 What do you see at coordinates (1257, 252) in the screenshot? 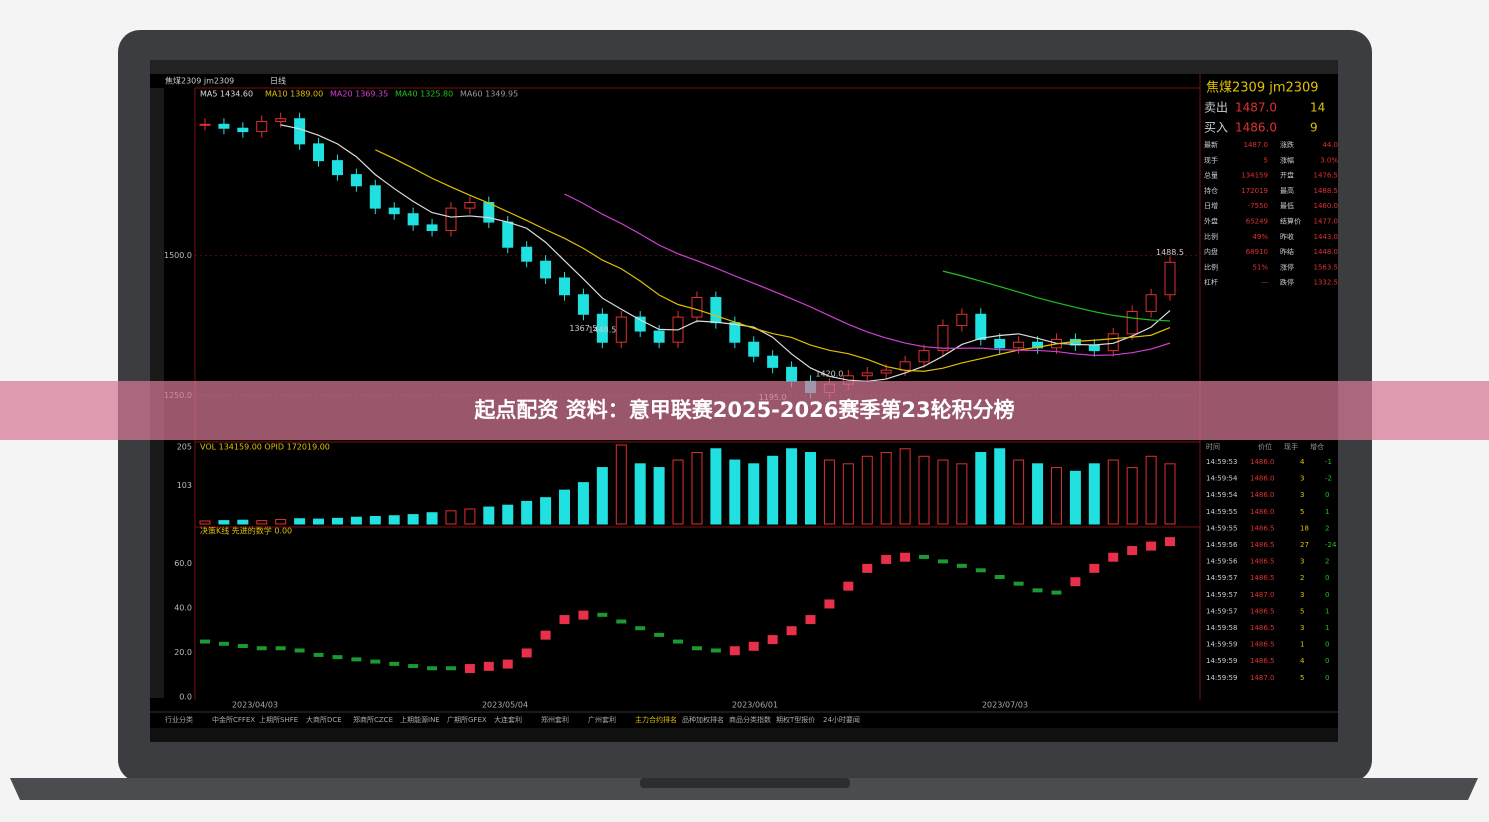
I see `quote-cell: 68910` at bounding box center [1257, 252].